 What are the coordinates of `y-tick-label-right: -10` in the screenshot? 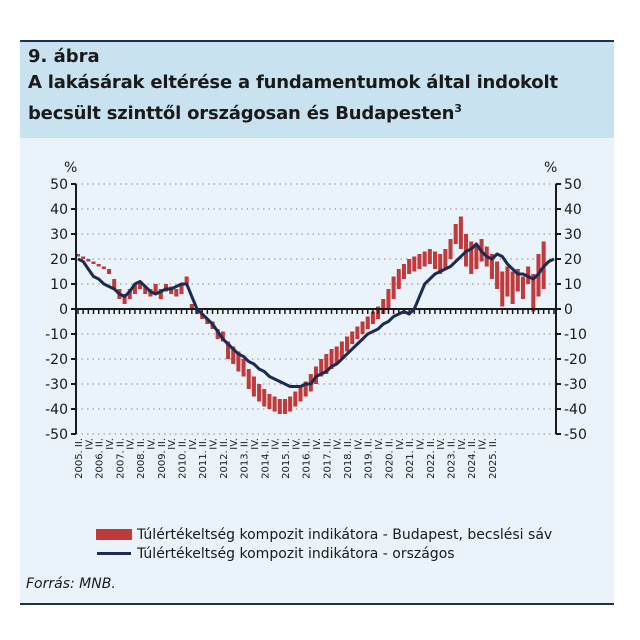 It's located at (575, 335).